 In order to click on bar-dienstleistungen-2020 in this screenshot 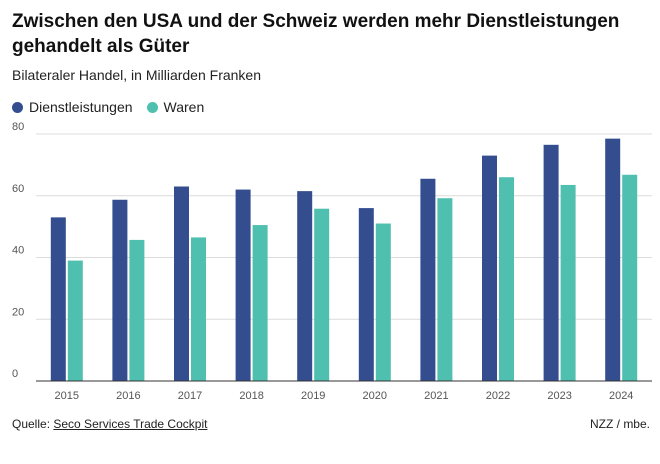, I will do `click(366, 294)`.